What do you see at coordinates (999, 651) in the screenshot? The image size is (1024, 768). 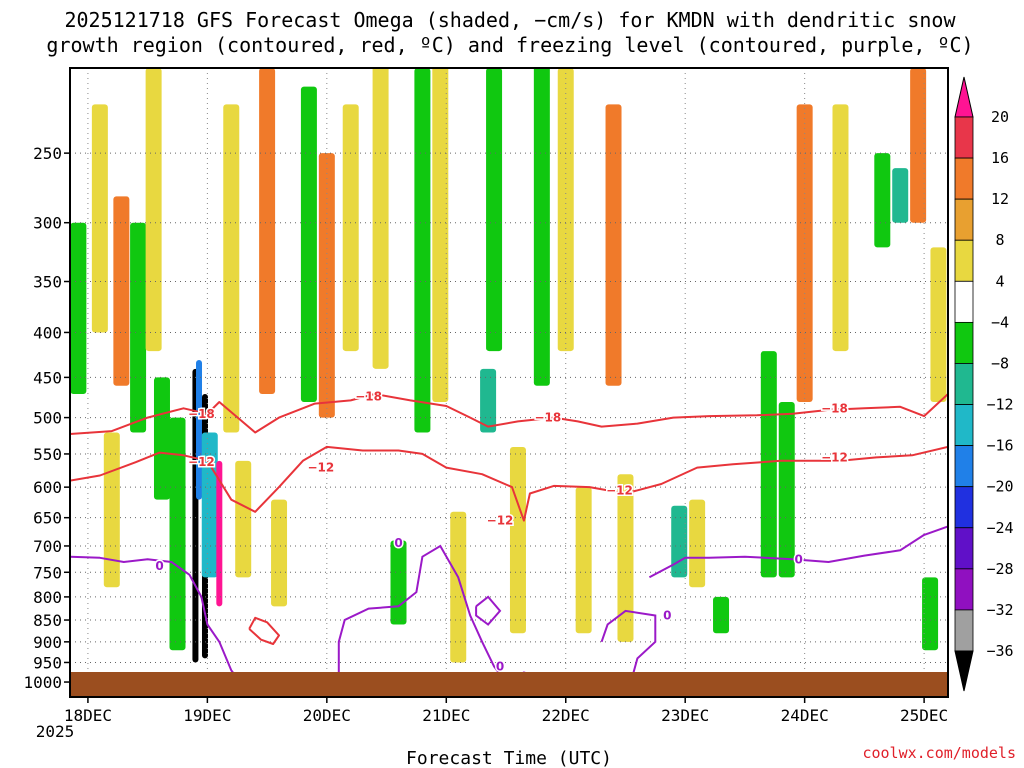 I see `colorbar-label: −36` at bounding box center [999, 651].